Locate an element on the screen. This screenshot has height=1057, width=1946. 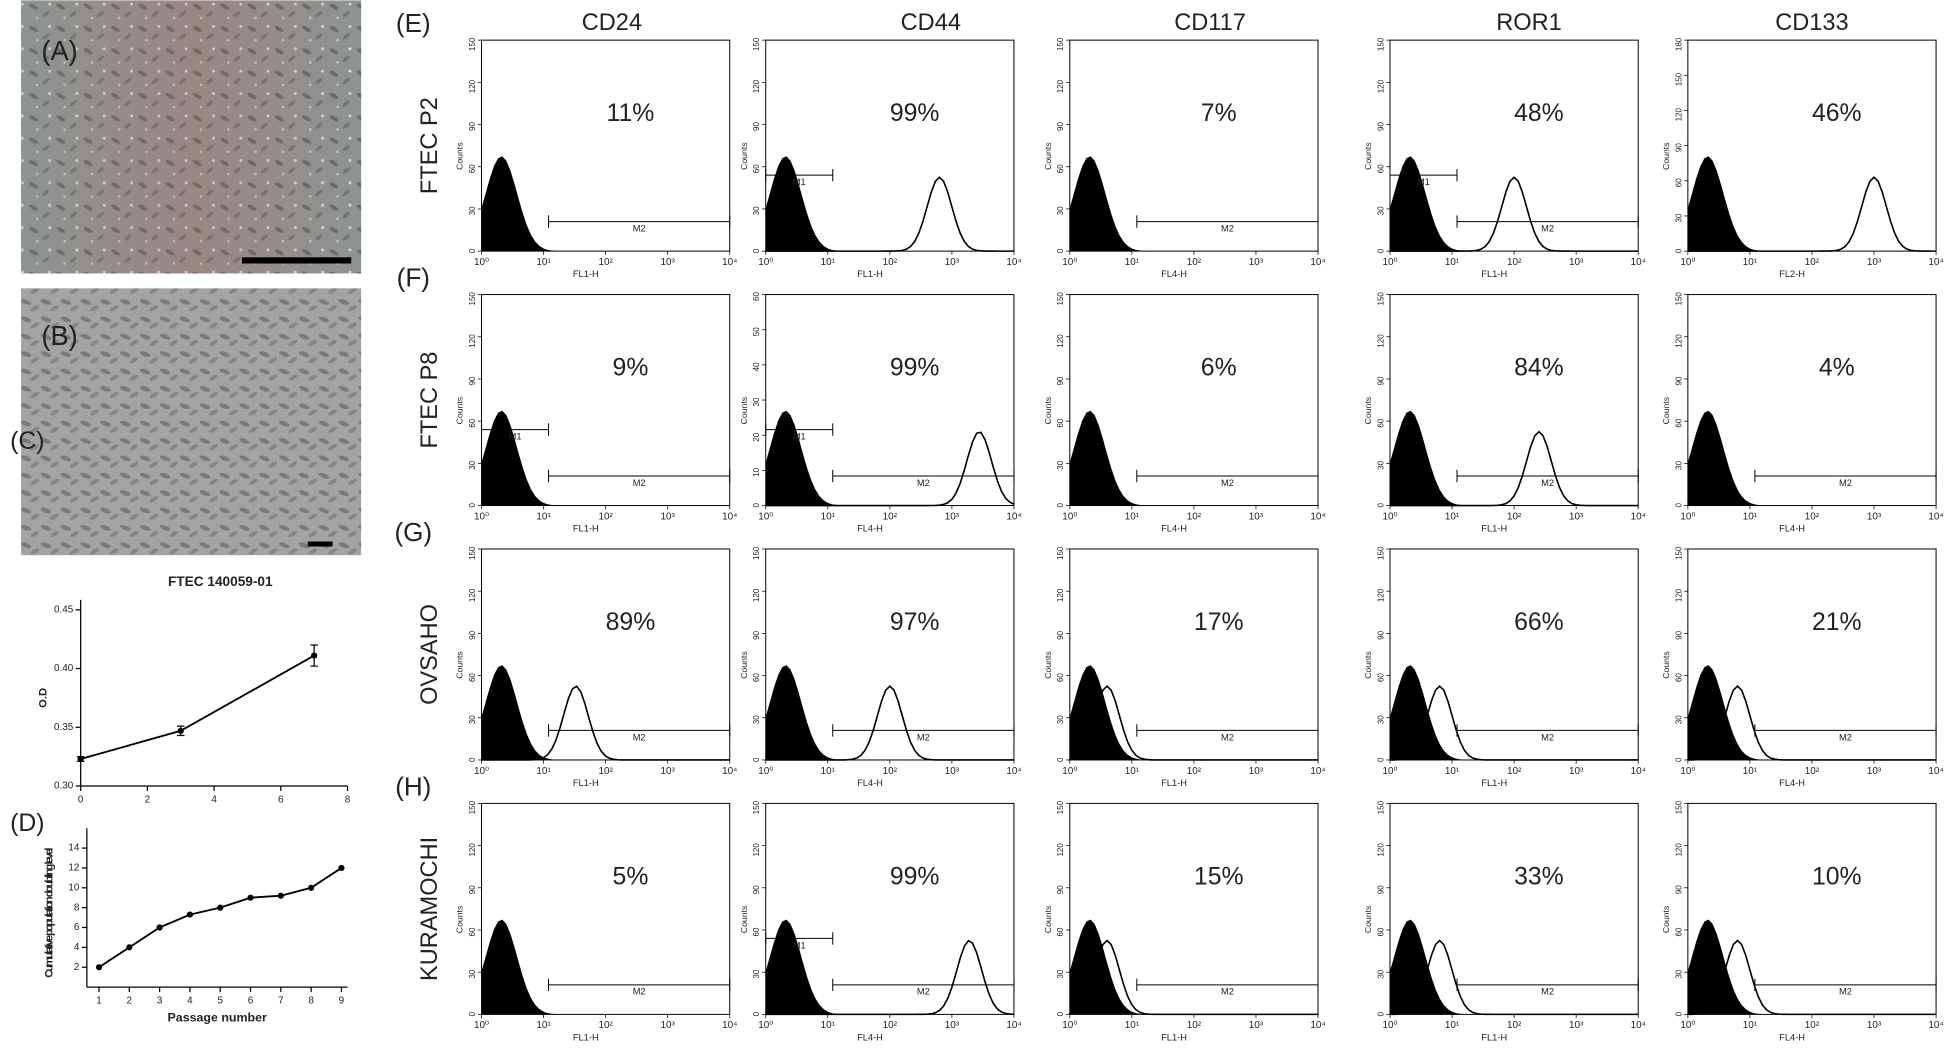
percent-label: 11% is located at coordinates (631, 113).